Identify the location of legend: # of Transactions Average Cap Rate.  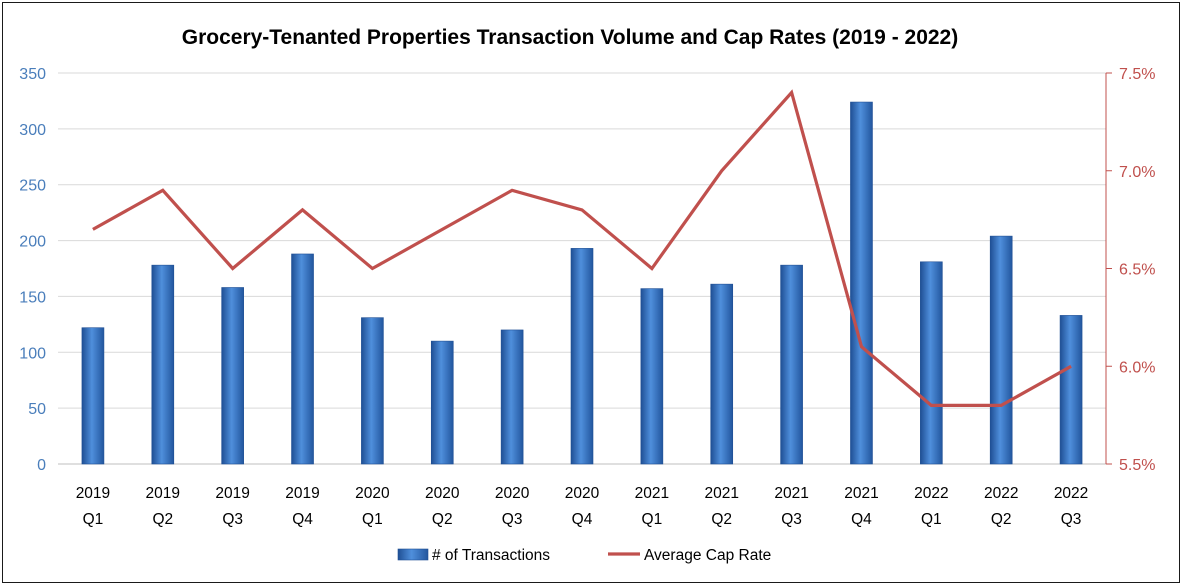
(584, 555).